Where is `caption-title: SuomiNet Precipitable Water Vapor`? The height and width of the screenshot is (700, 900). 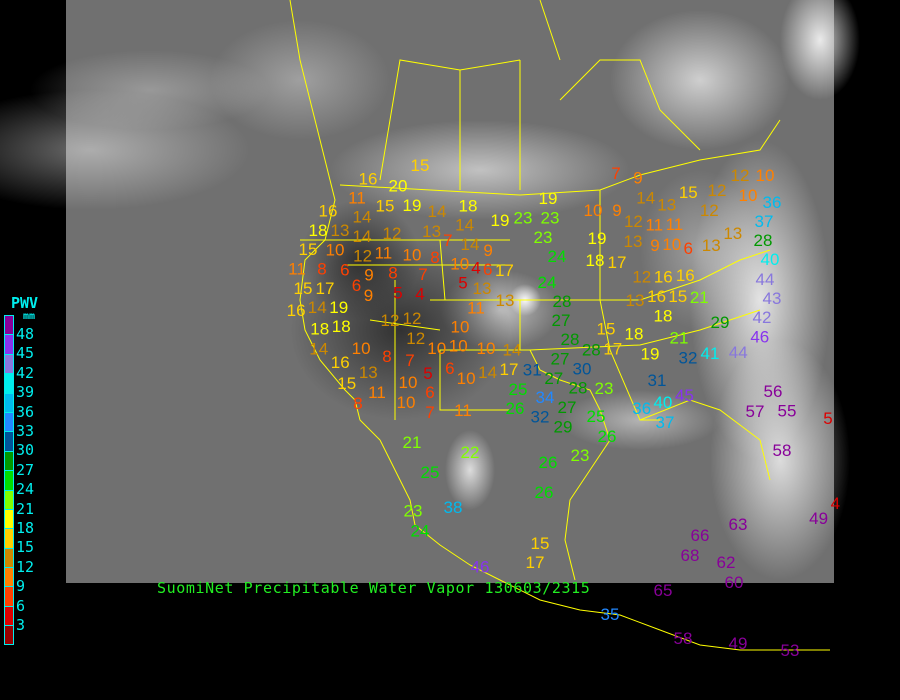 caption-title: SuomiNet Precipitable Water Vapor is located at coordinates (316, 588).